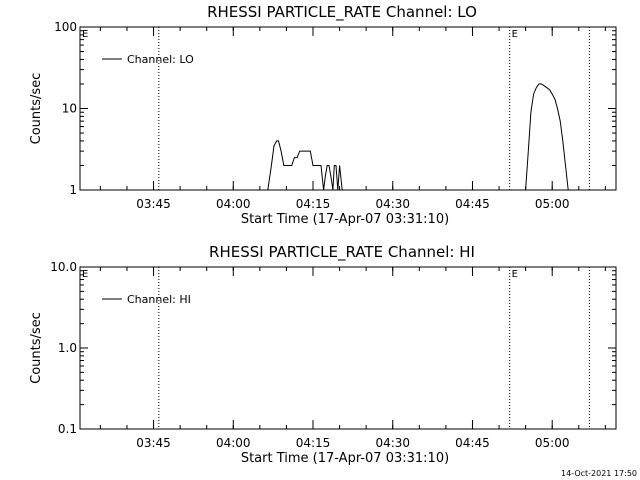  What do you see at coordinates (67, 429) in the screenshot?
I see `y-tick-label: 0.1` at bounding box center [67, 429].